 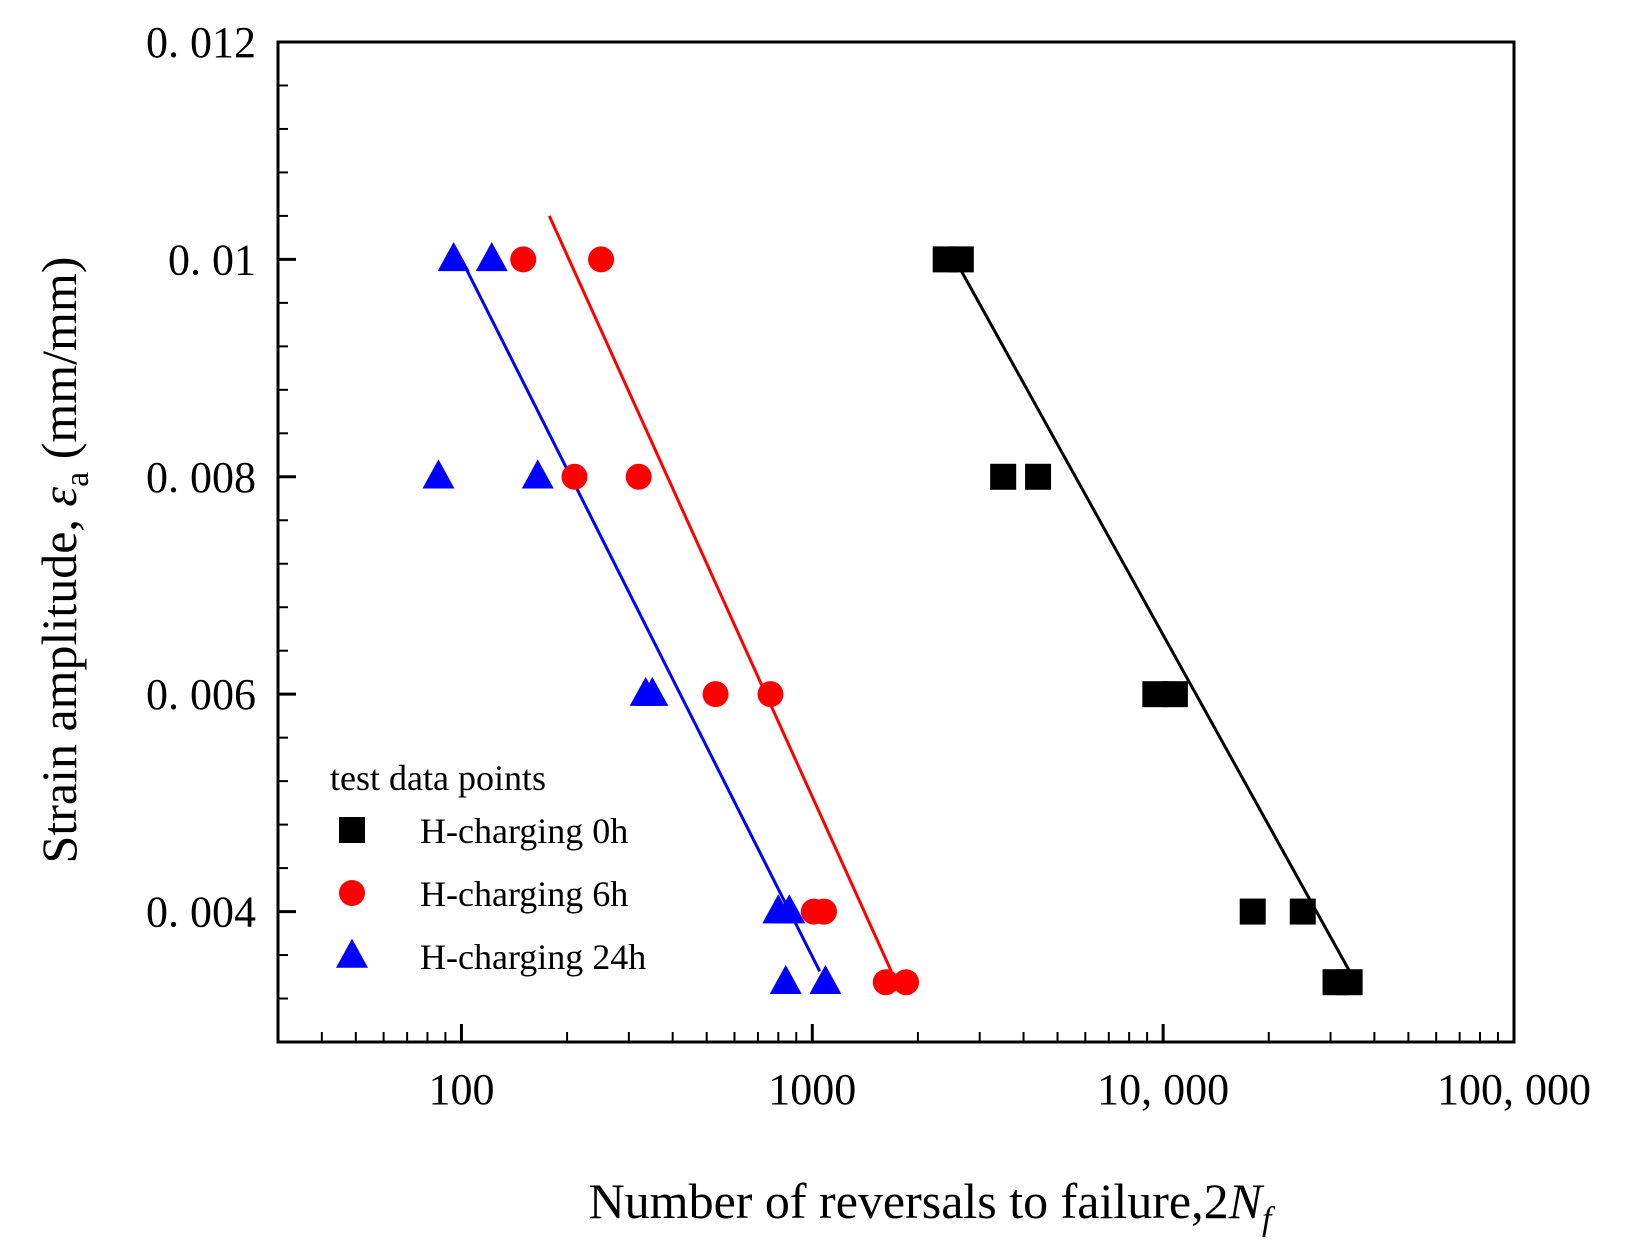 What do you see at coordinates (1163, 1089) in the screenshot?
I see `x-tick-label: 10, 000` at bounding box center [1163, 1089].